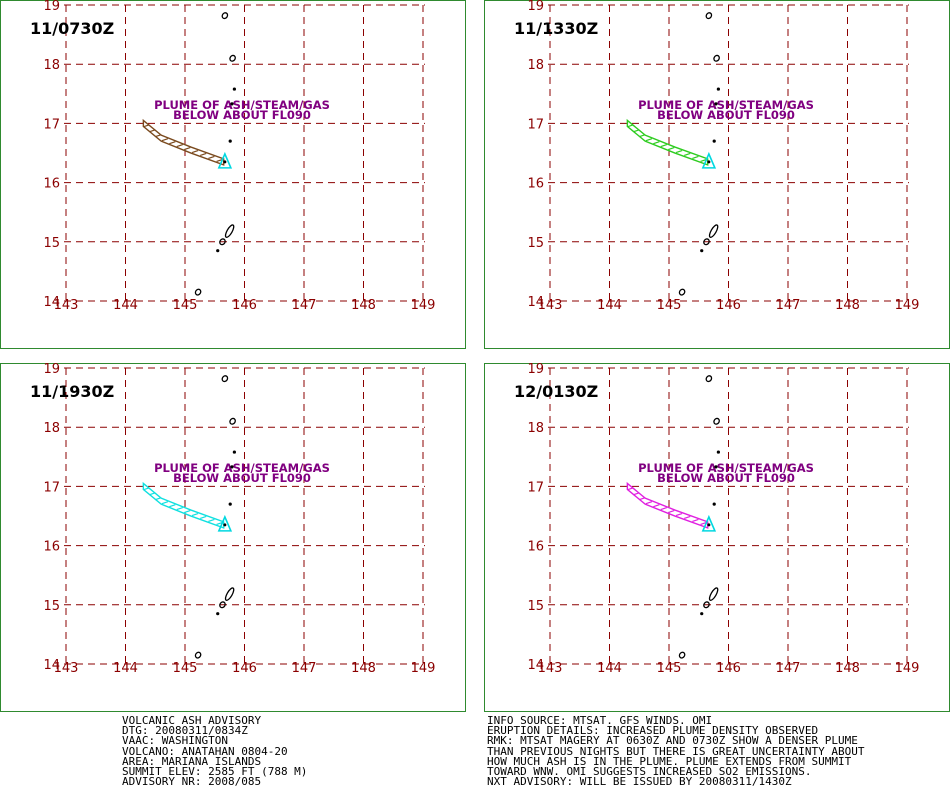  I want to click on latitude-label: 14, so click(51, 665).